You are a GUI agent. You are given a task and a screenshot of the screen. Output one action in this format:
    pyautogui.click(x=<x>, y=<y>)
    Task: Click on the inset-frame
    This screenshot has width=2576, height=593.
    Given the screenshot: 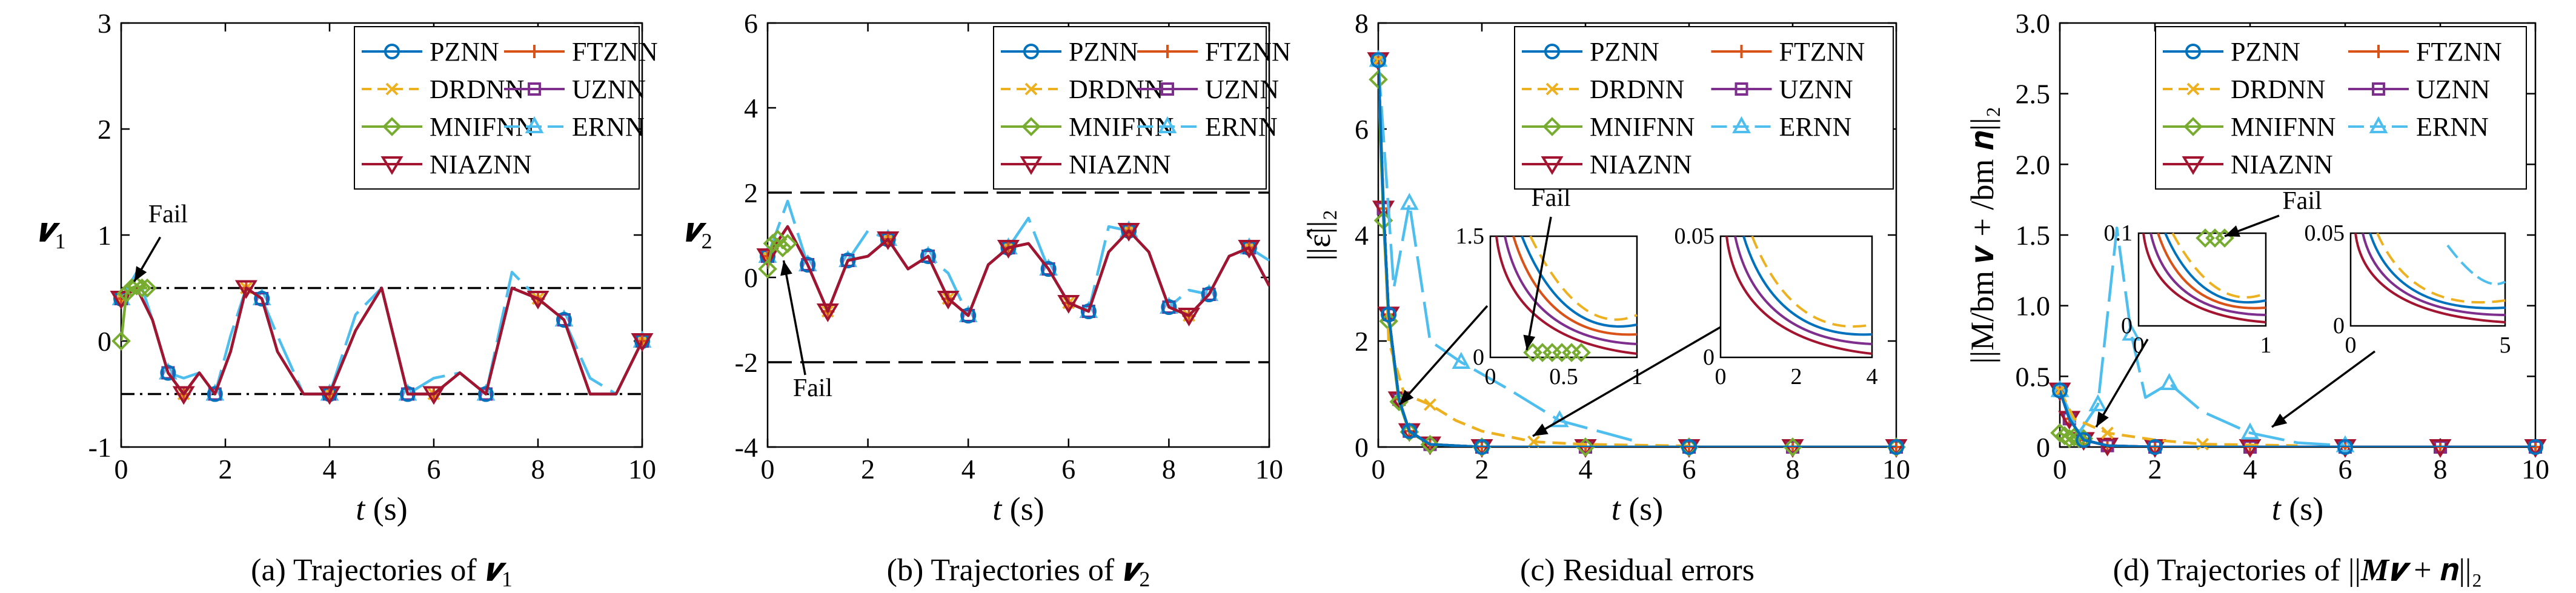 What is the action you would take?
    pyautogui.click(x=2202, y=279)
    